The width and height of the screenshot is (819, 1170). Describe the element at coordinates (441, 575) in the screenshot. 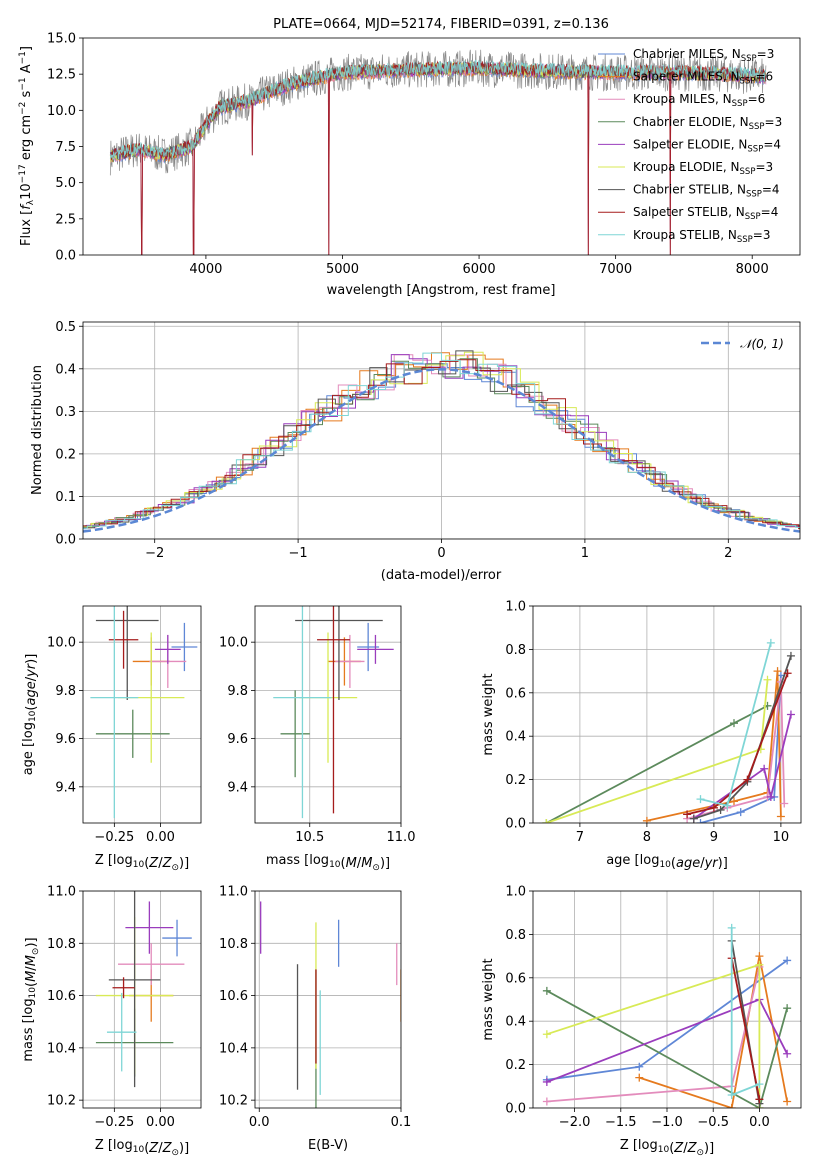

I see `residuals-xlabel: (data-model)/error` at that location.